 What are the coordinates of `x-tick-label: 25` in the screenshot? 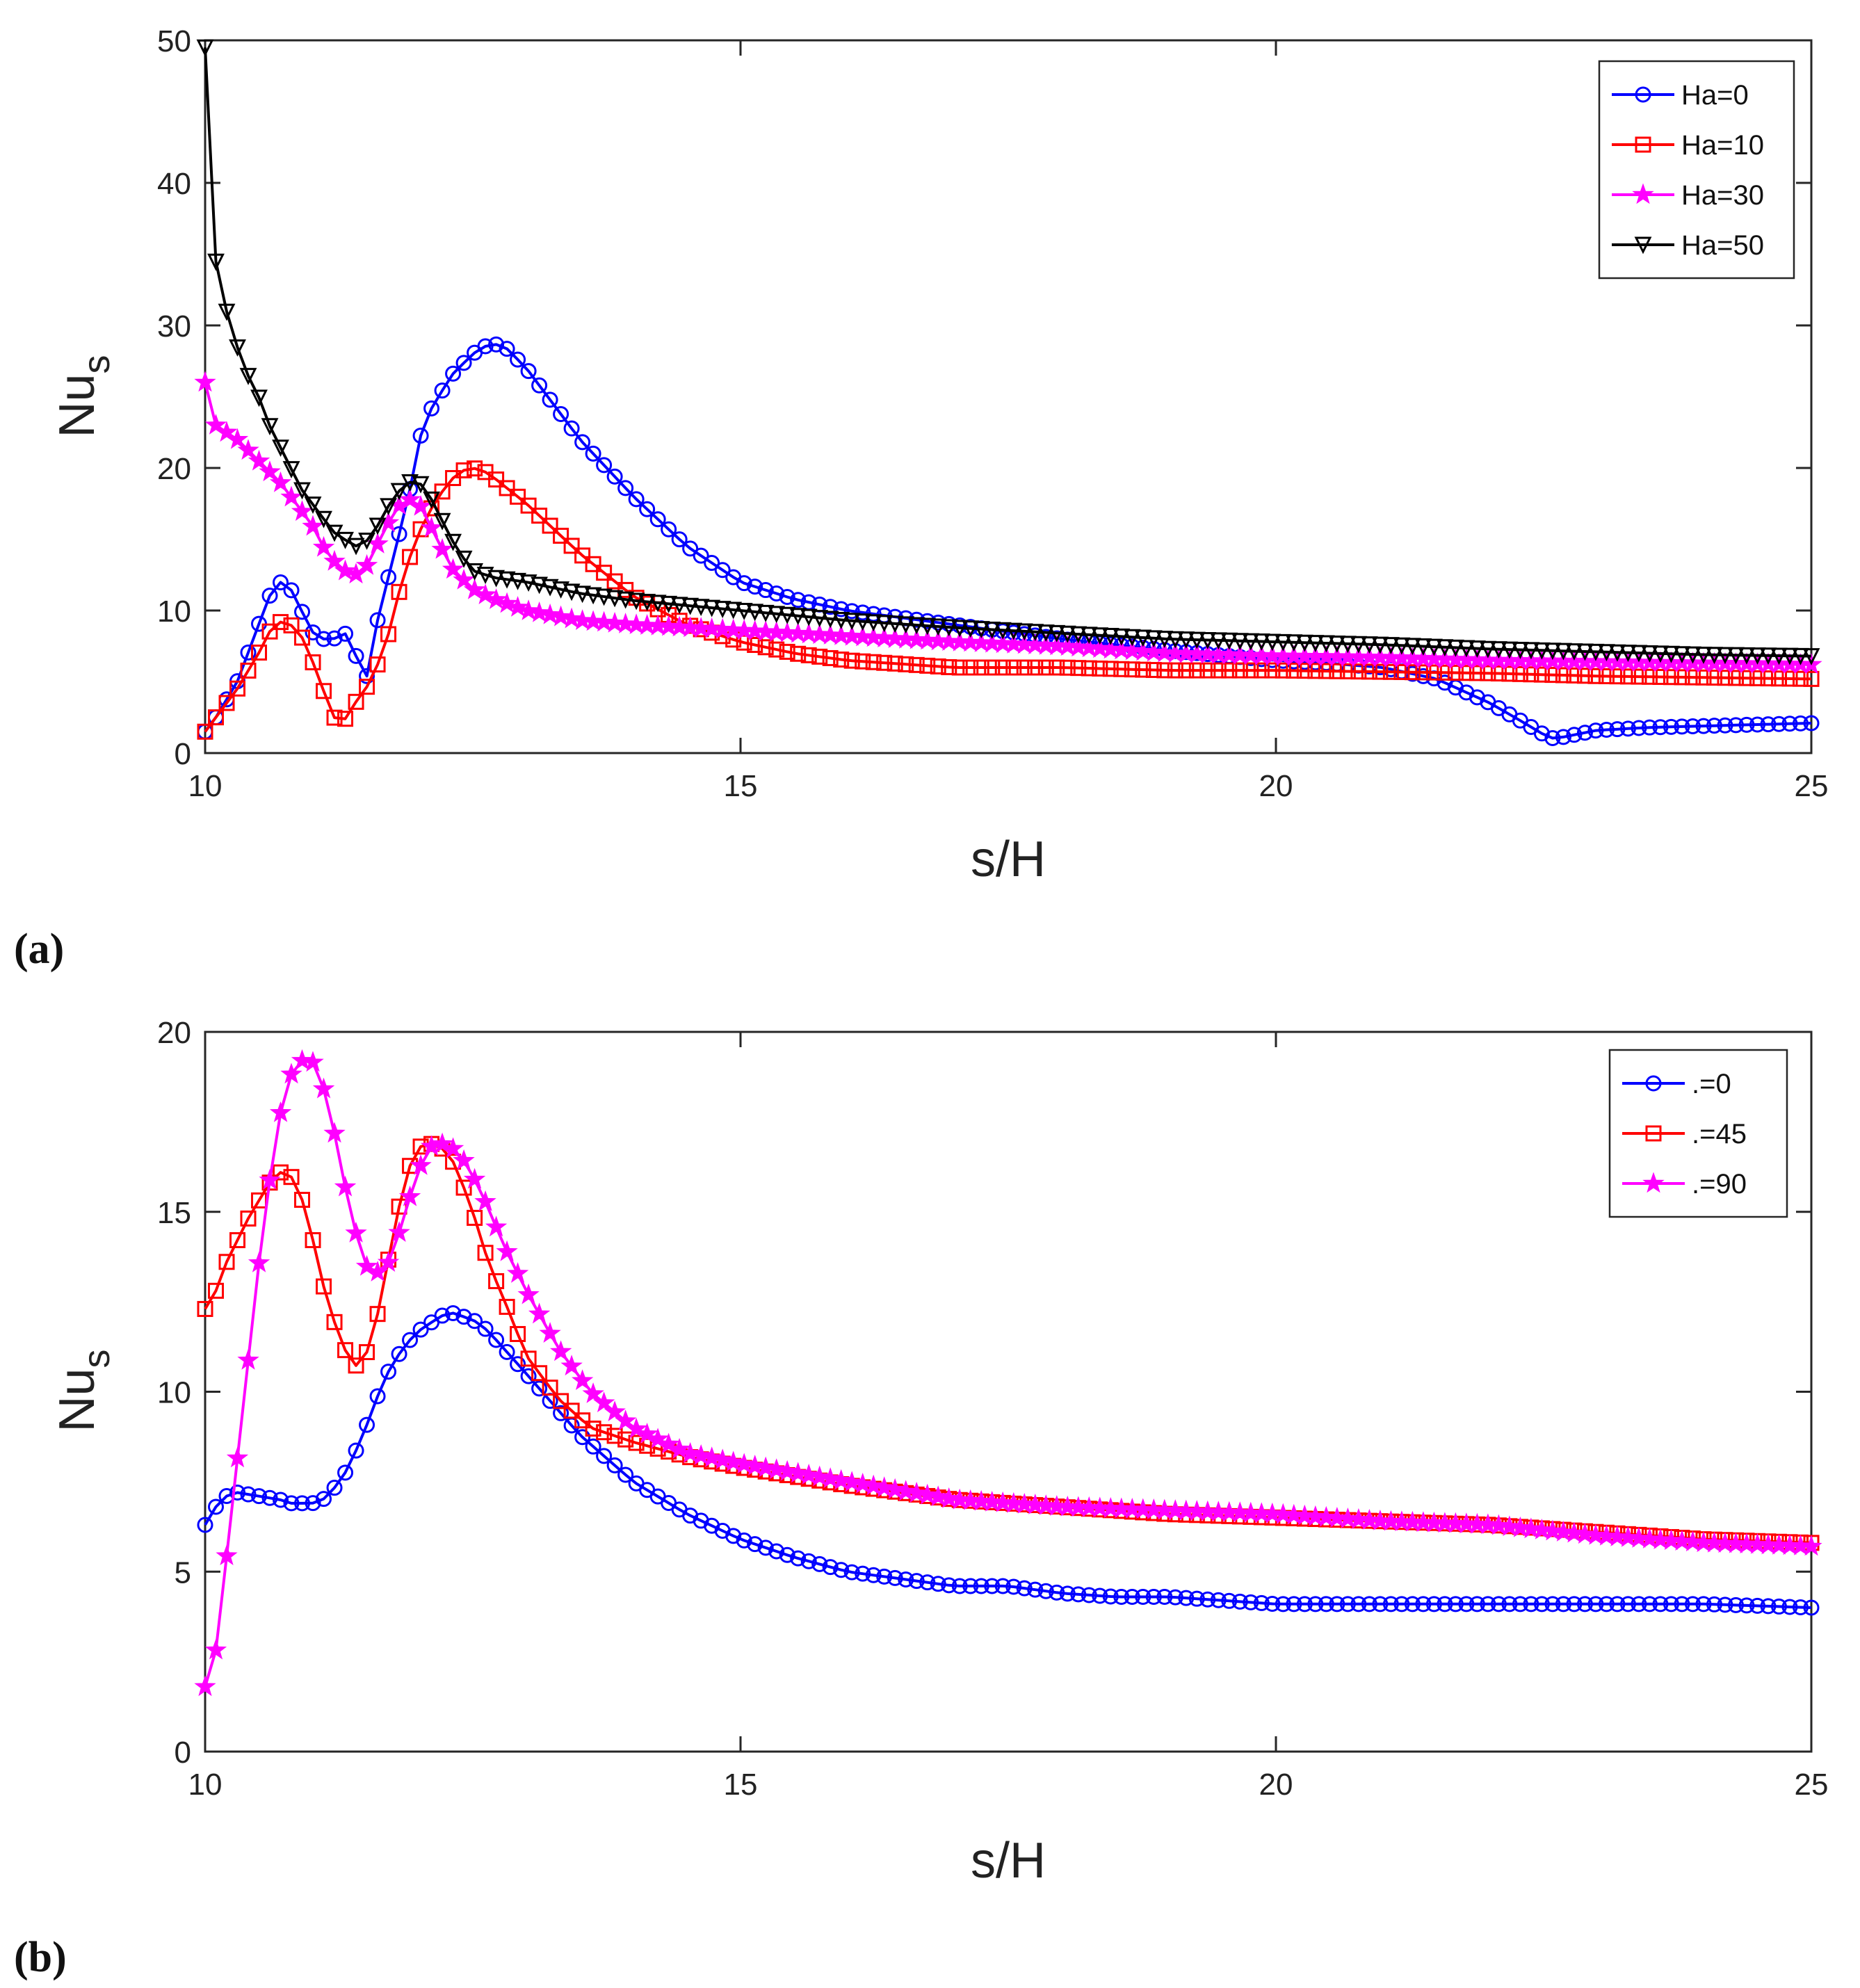 It's located at (1812, 786).